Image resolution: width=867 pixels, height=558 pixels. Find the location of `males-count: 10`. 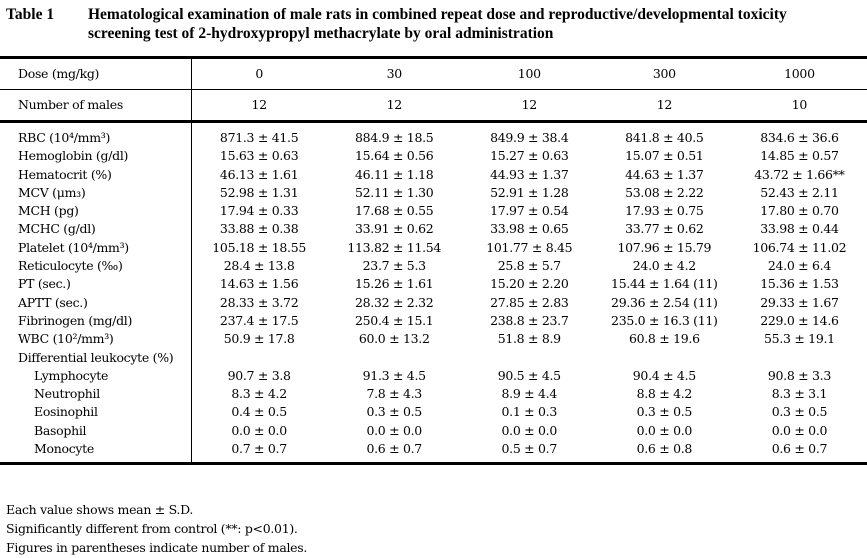

males-count: 10 is located at coordinates (799, 106).